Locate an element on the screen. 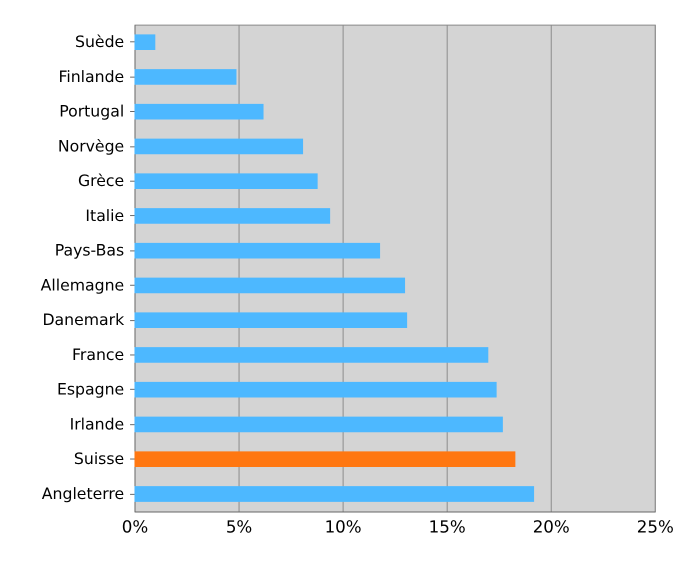 The image size is (698, 566). x-tick-label: 0% is located at coordinates (135, 527).